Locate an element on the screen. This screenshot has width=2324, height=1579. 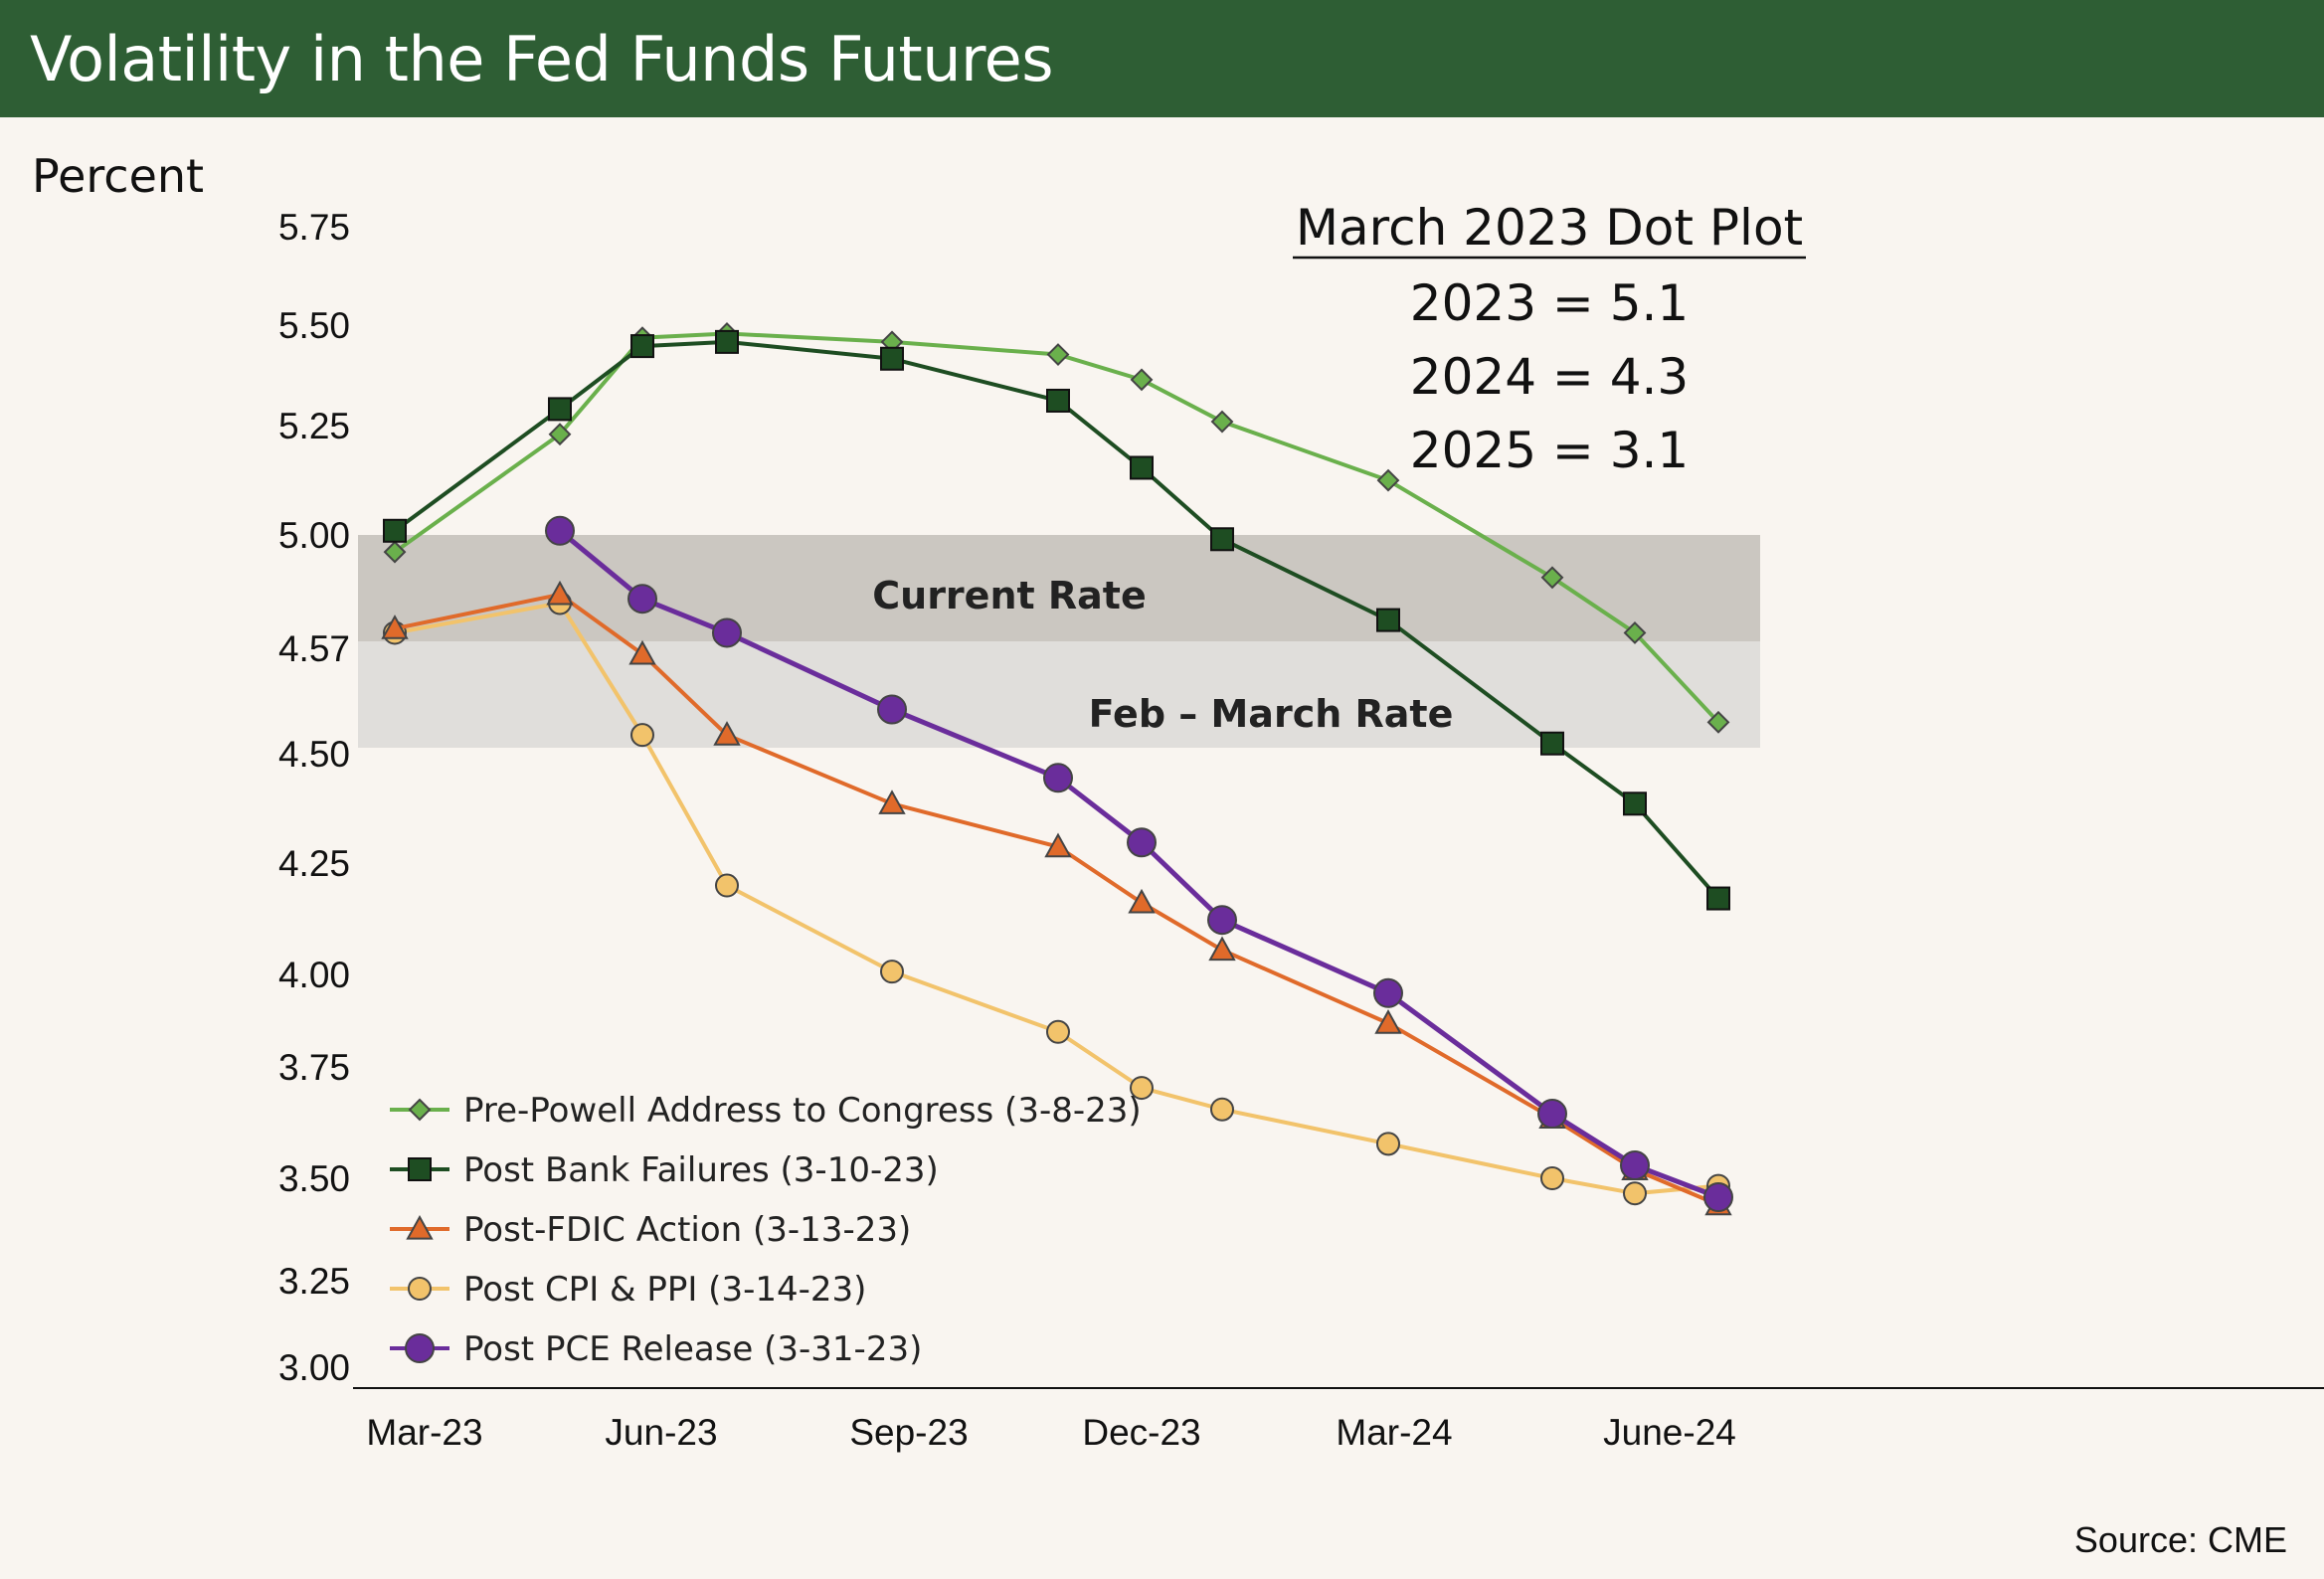
x-tick-label: June-24 is located at coordinates (1669, 1432).